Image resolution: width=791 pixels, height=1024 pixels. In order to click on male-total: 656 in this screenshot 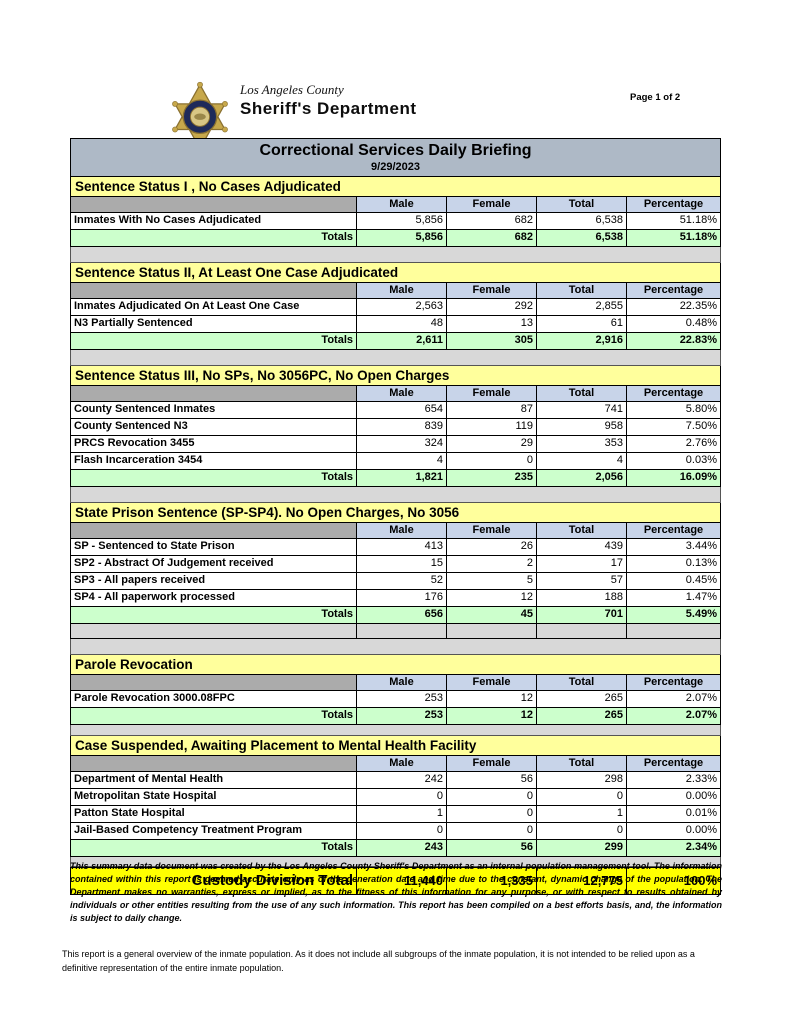, I will do `click(401, 615)`.